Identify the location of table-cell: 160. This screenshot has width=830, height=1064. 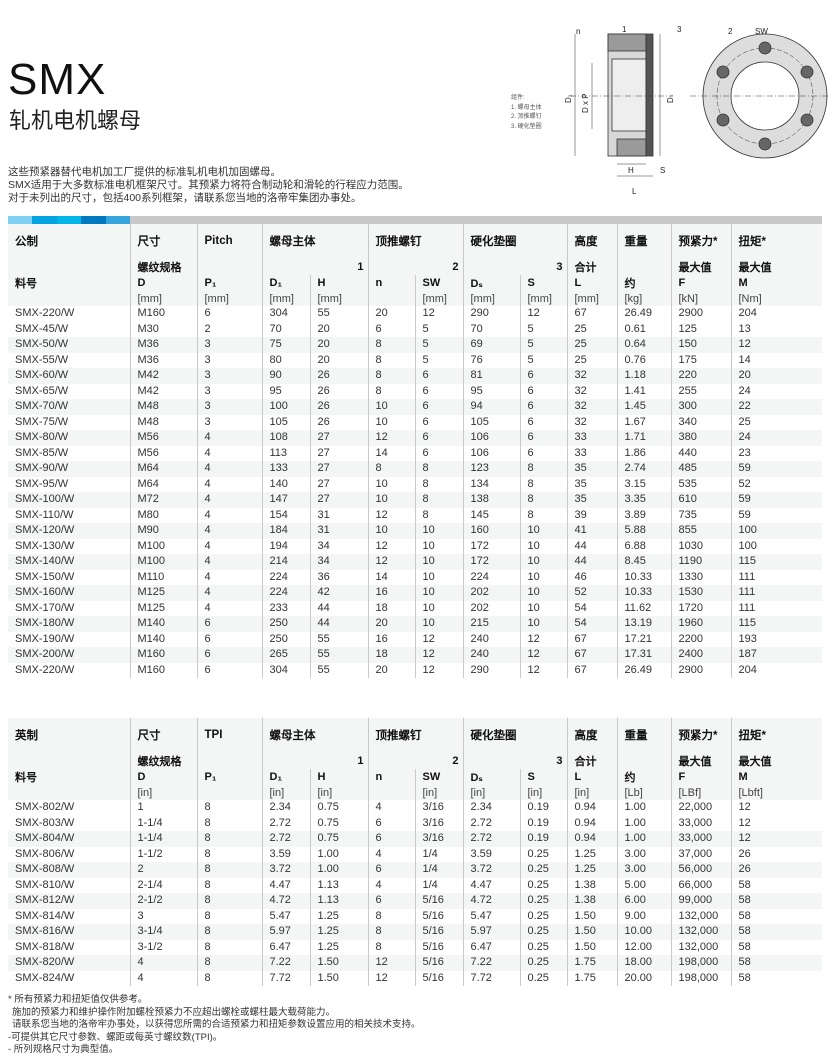
(491, 531).